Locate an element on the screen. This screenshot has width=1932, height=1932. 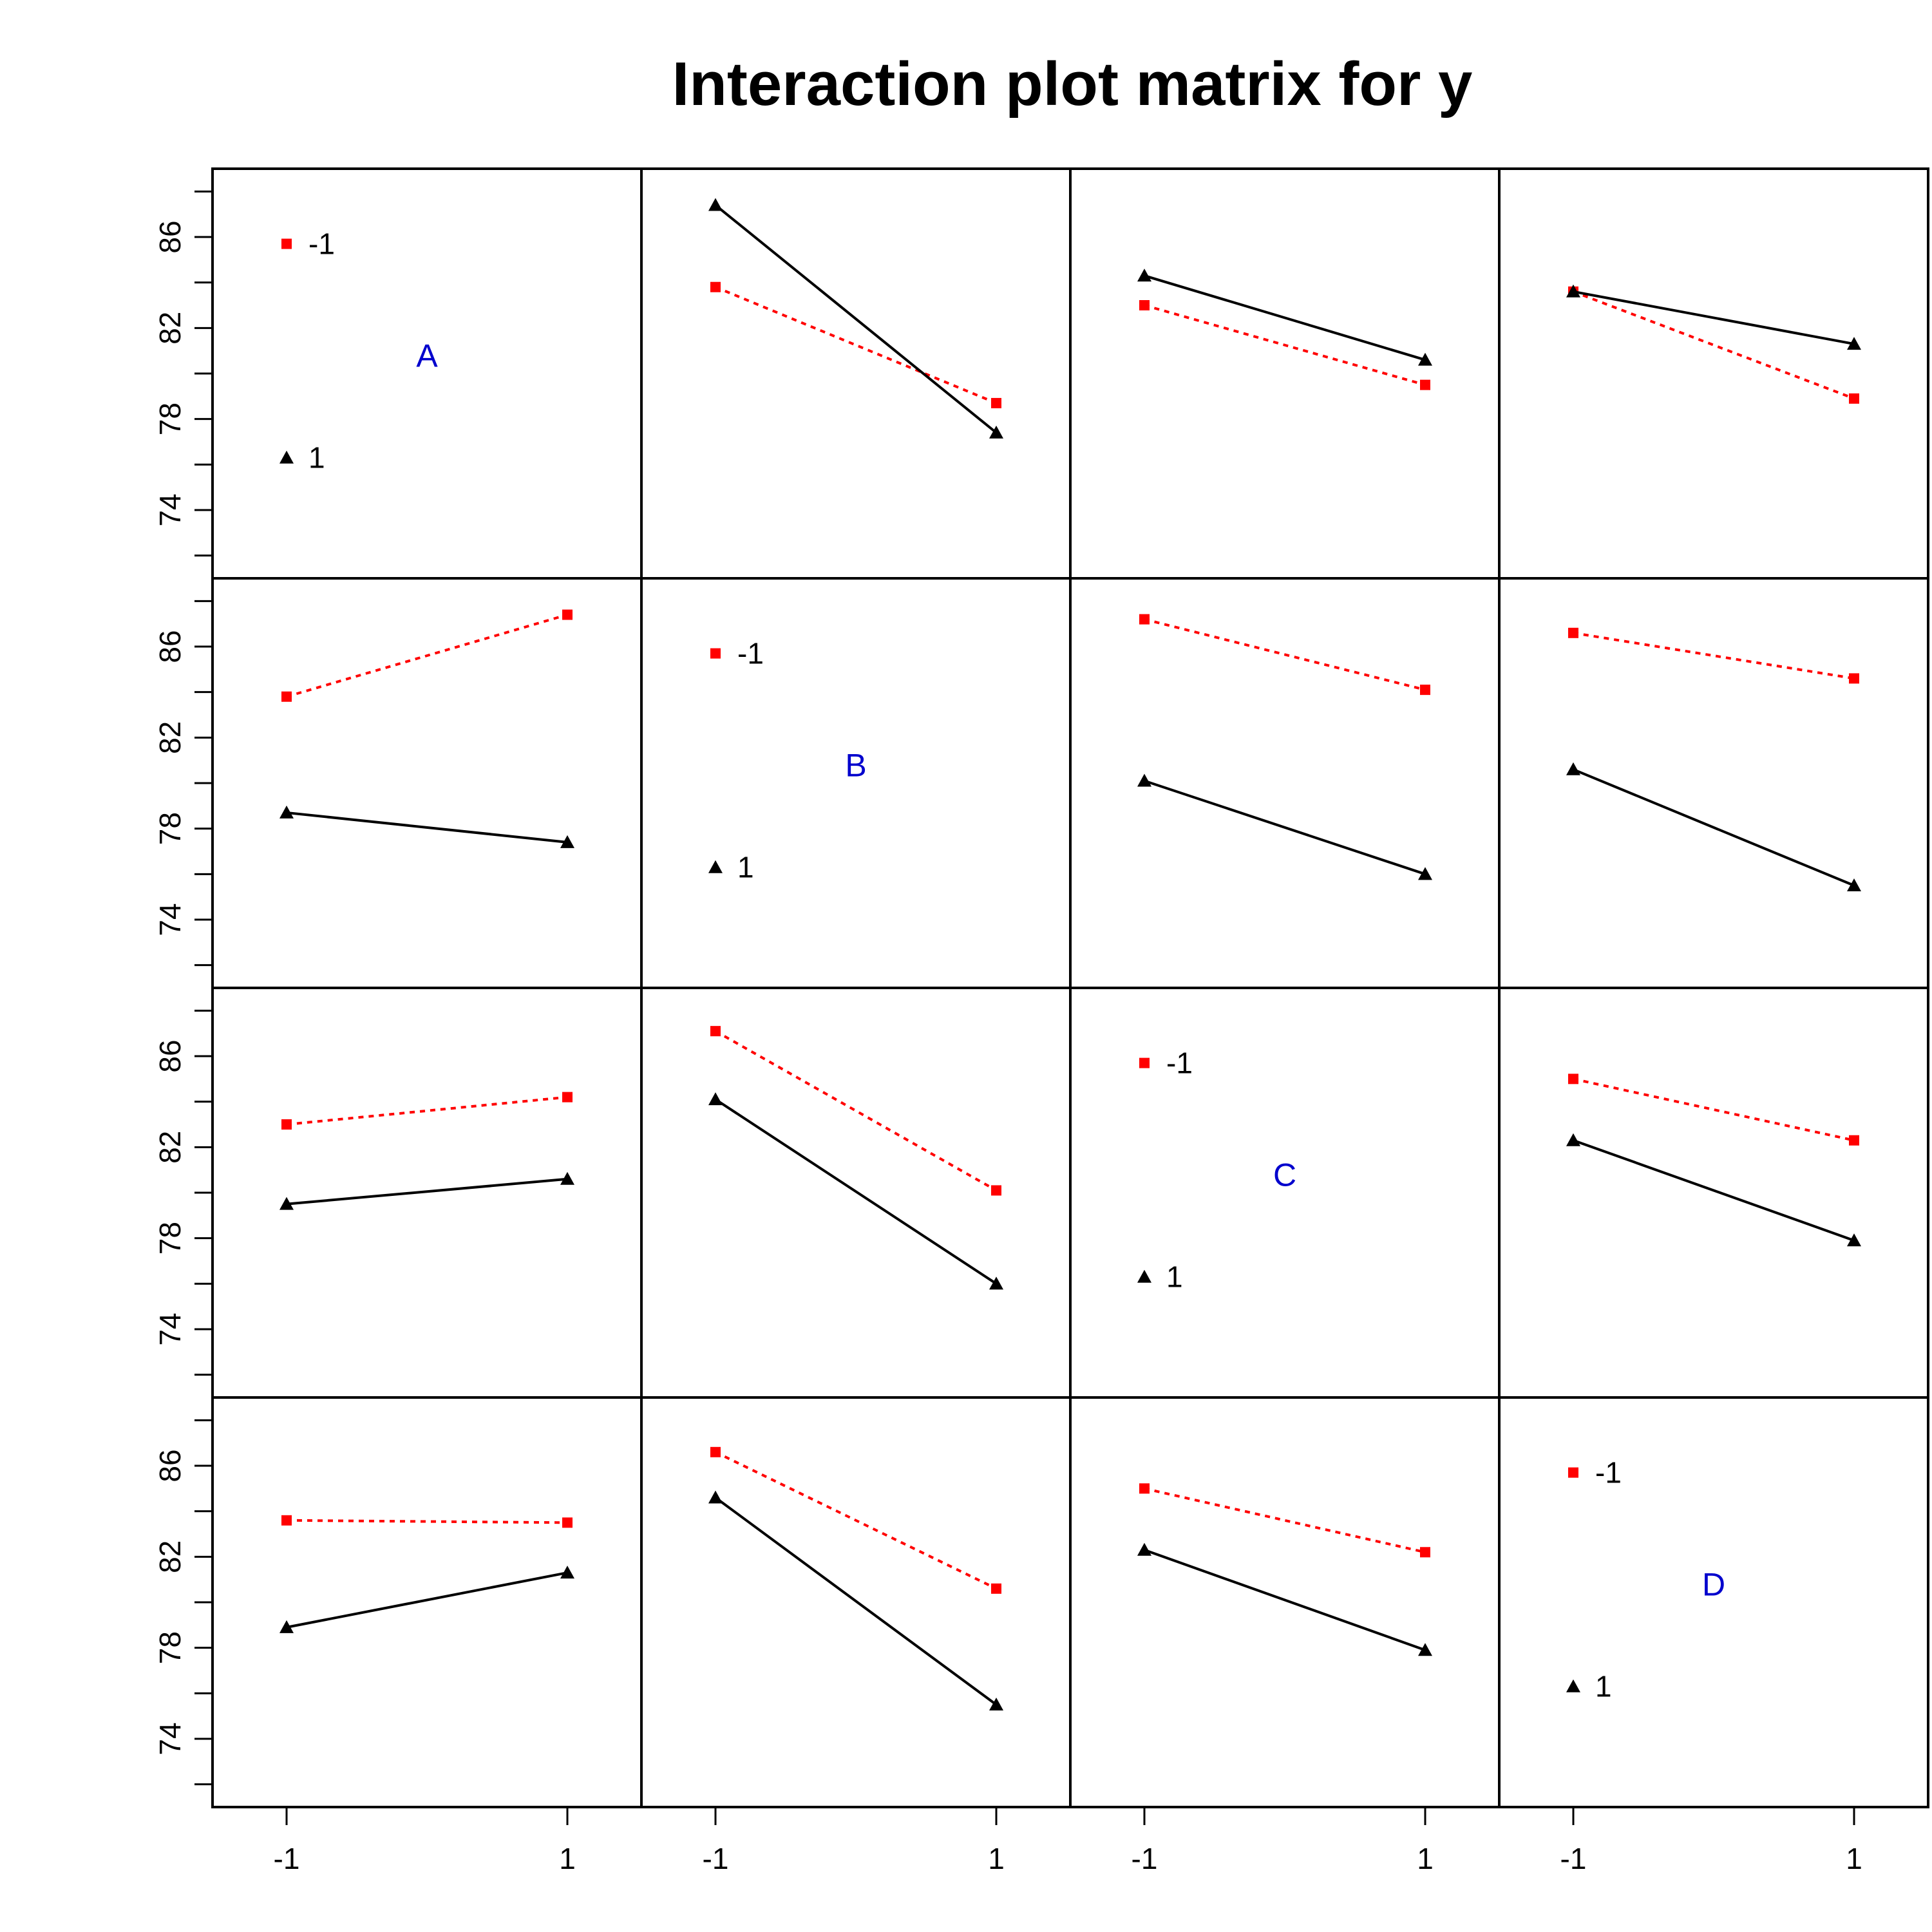
x-axis-col-3: -1 1 is located at coordinates (1283, 1841).